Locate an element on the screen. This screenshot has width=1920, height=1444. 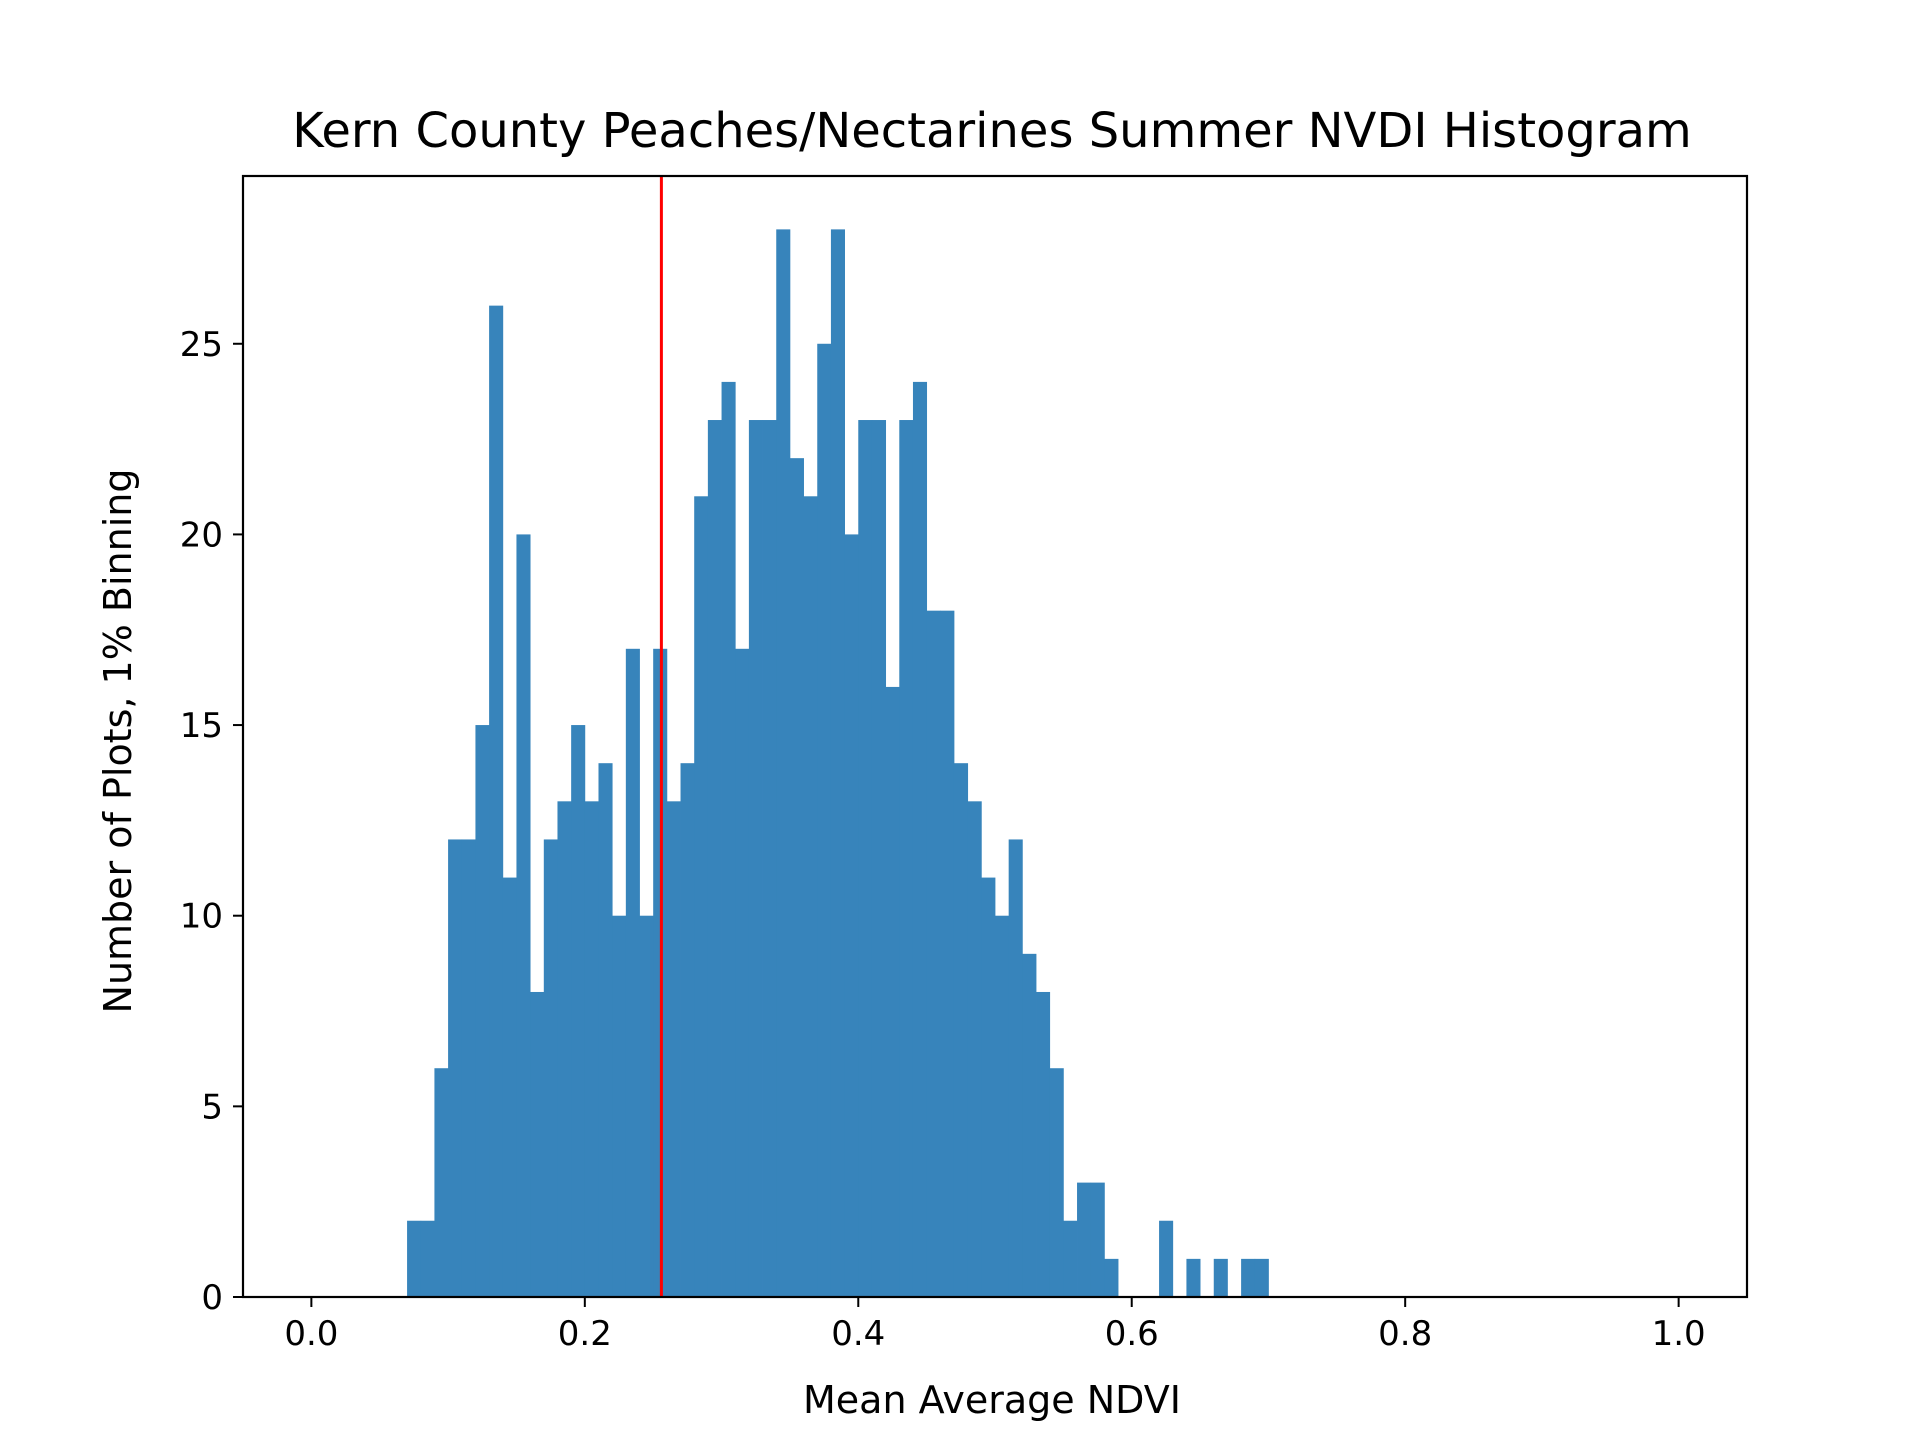
y-axis-label: Number of Plots, 1% Binning is located at coordinates (118, 741).